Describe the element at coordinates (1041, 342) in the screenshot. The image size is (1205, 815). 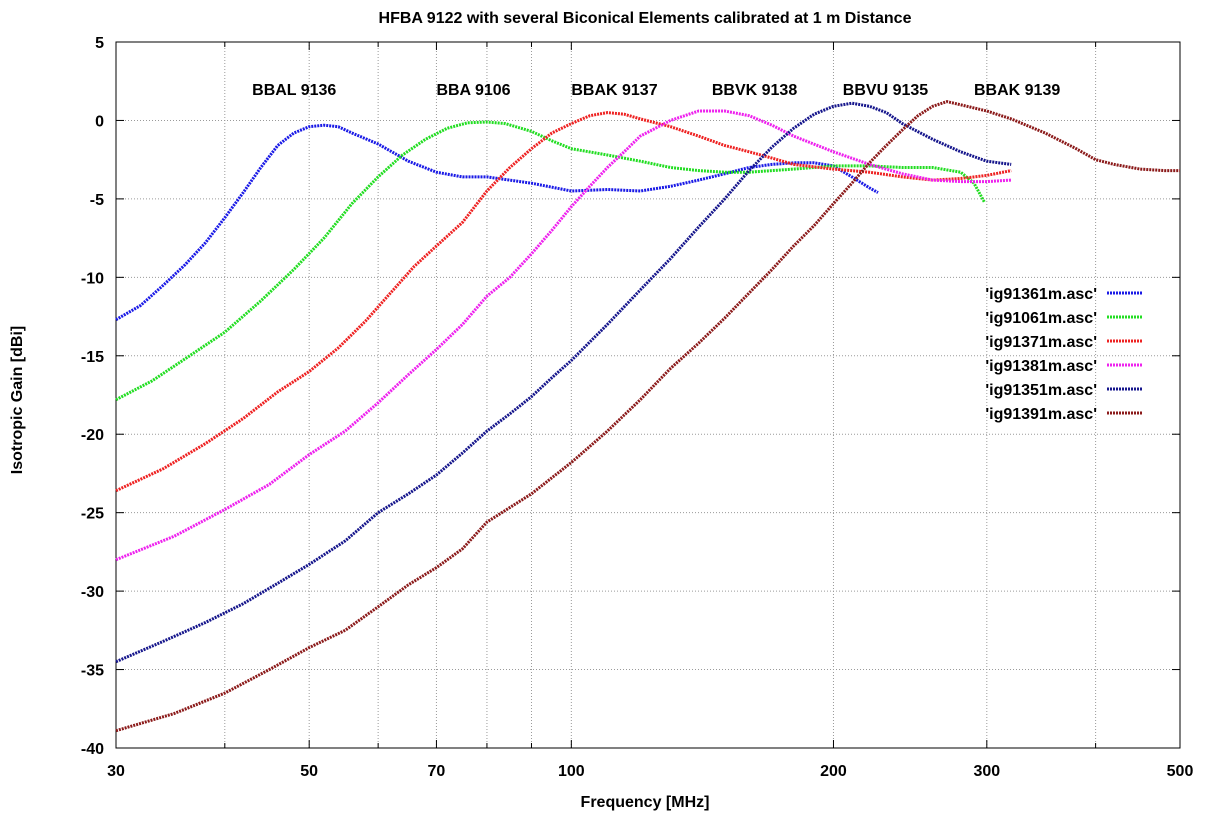
I see `legend-label: 'ig91371m.asc'` at that location.